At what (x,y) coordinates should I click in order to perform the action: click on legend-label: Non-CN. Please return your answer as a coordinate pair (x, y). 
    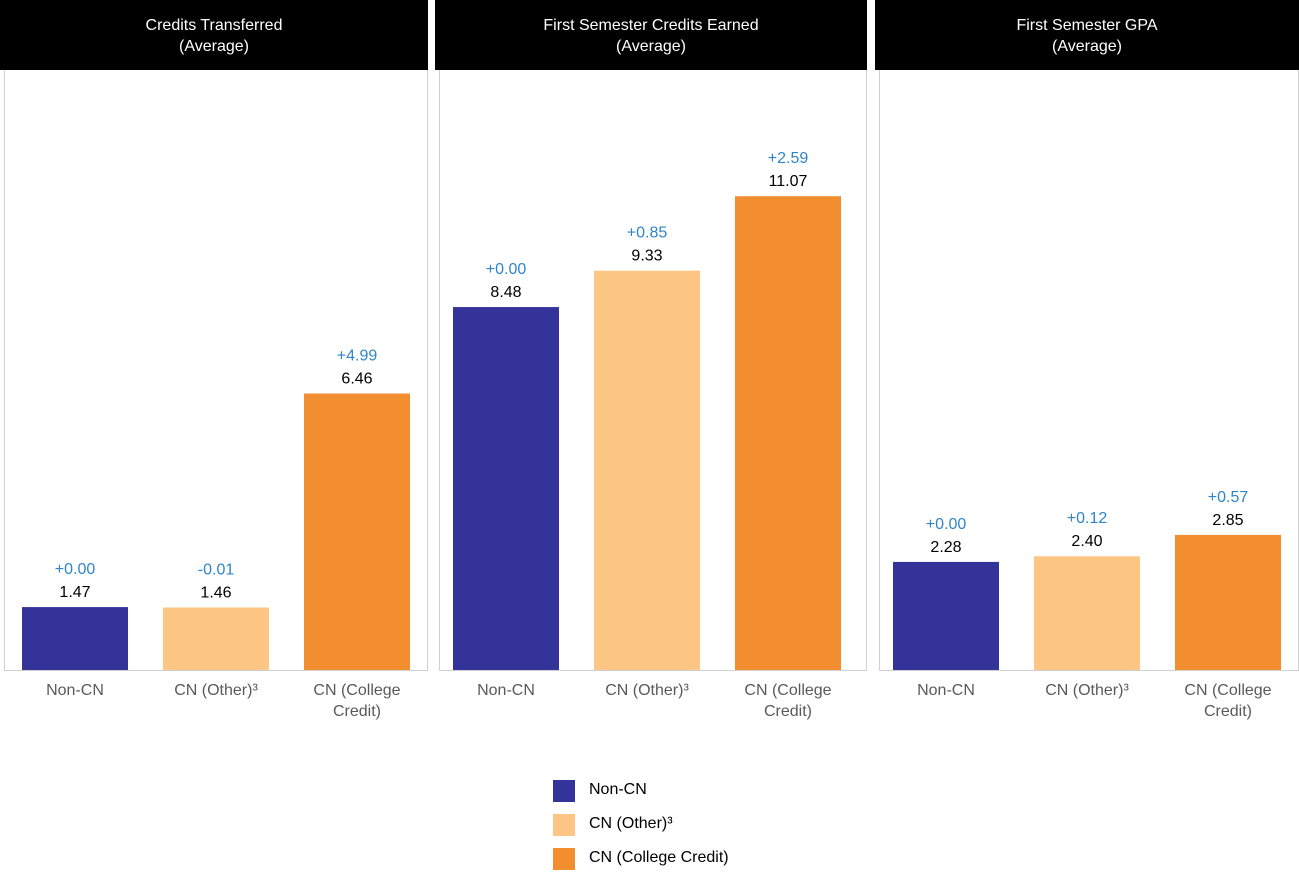
    Looking at the image, I should click on (618, 789).